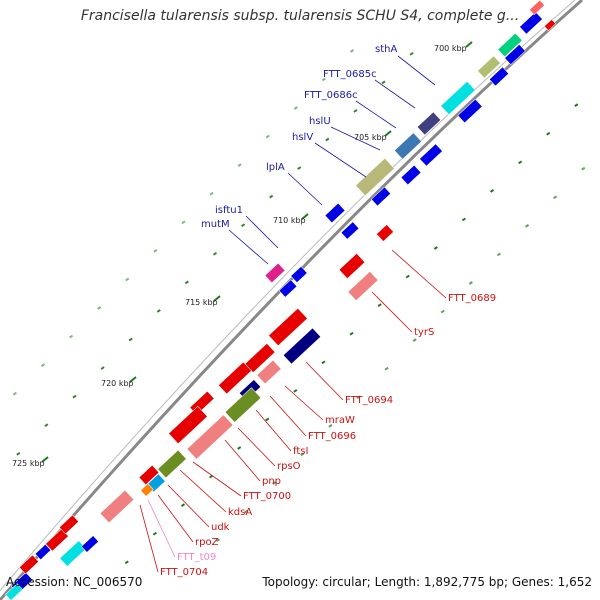 This screenshot has width=600, height=600. What do you see at coordinates (386, 49) in the screenshot?
I see `gene-label-sthA: sthA` at bounding box center [386, 49].